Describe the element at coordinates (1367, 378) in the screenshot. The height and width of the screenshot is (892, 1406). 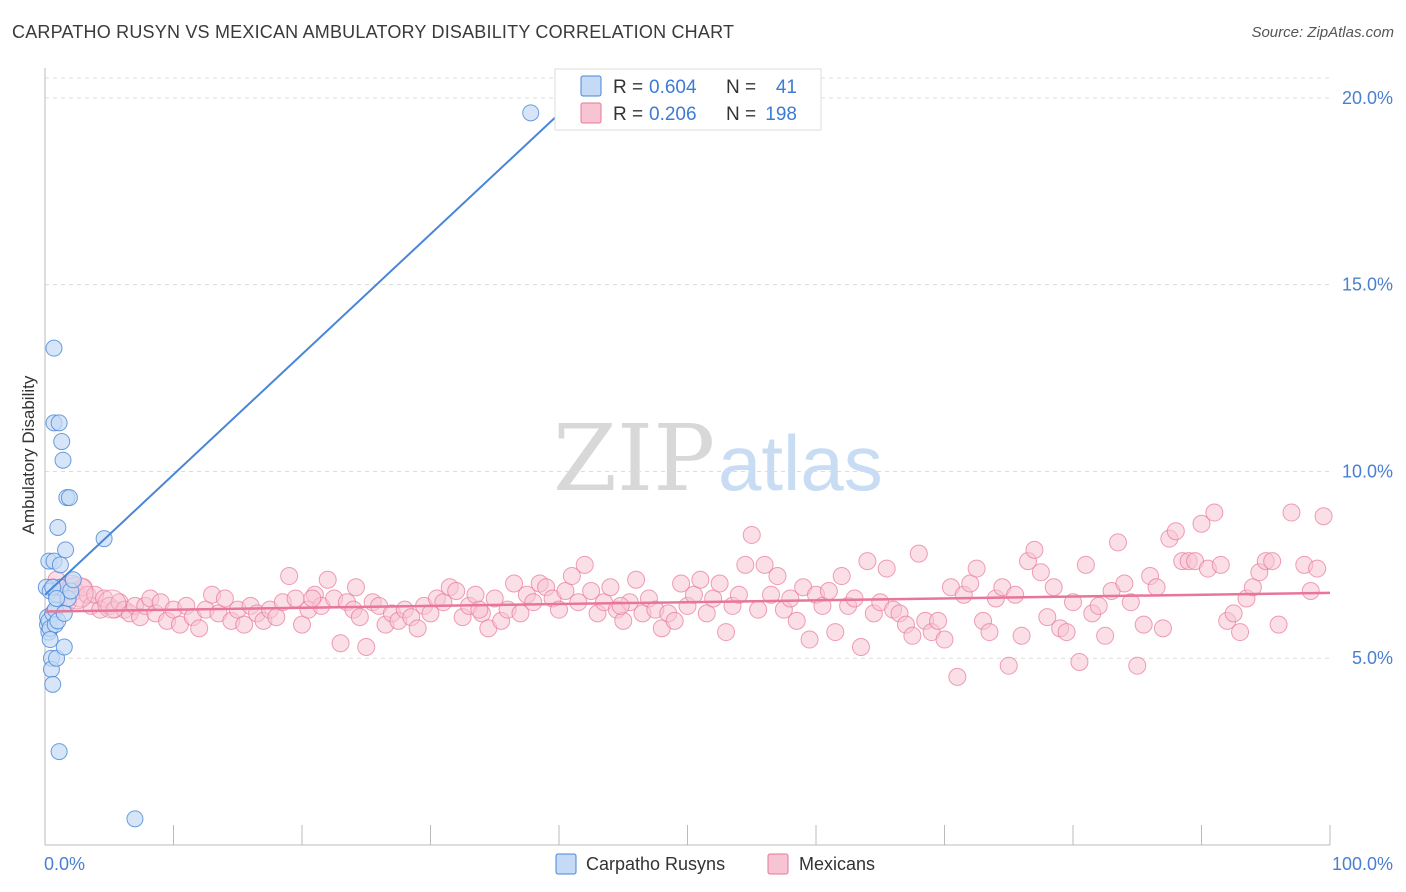
I see `y-tick-labels: 5.0% 10.0% 15.0% 20.0%` at that location.